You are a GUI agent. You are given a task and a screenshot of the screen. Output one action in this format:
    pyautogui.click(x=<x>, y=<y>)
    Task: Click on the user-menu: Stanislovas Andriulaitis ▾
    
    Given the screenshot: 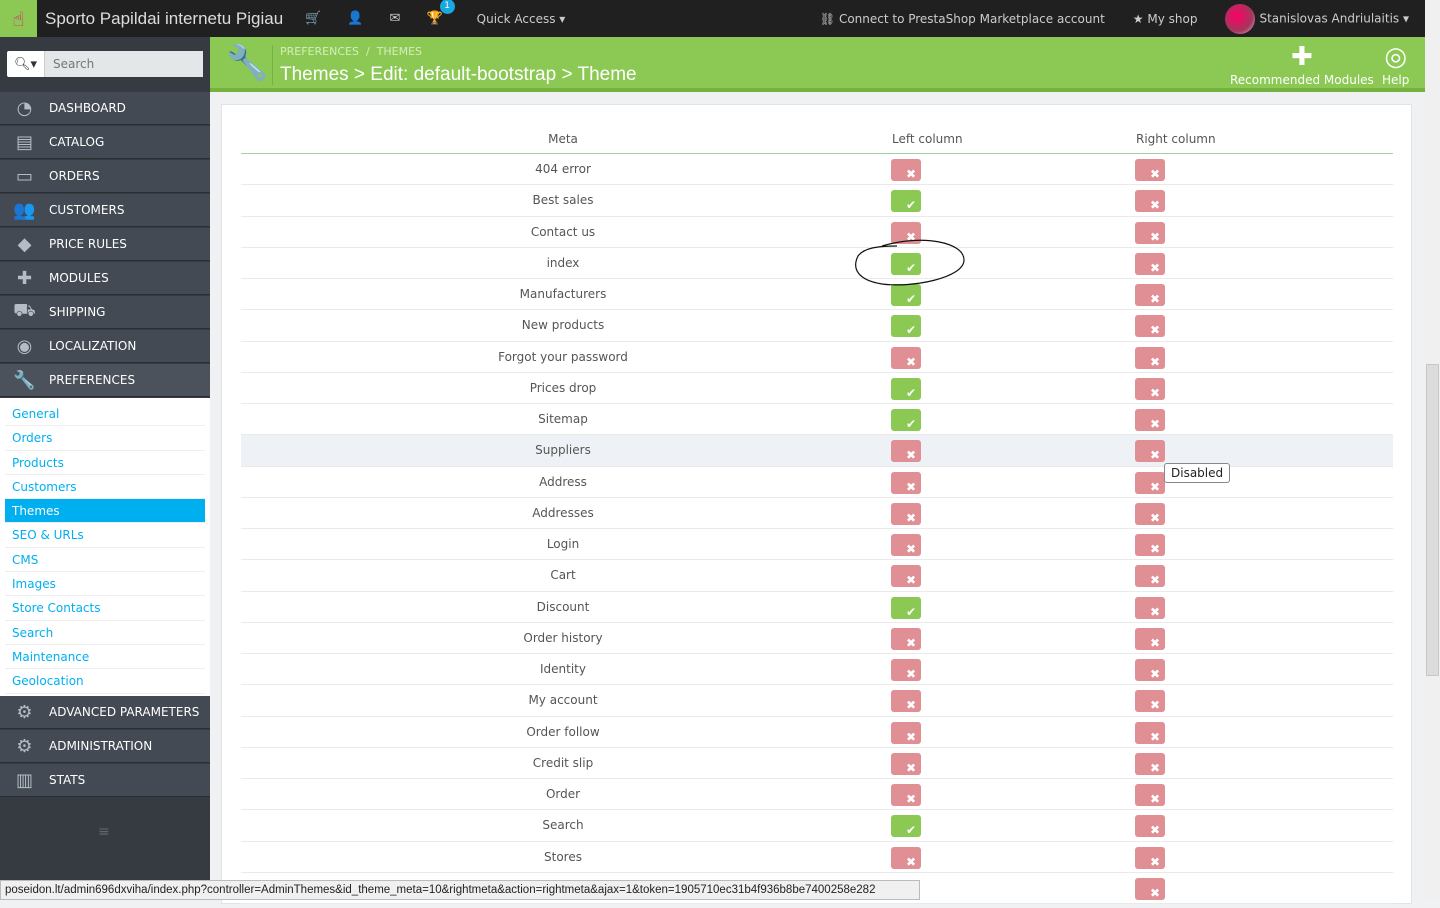 What is the action you would take?
    pyautogui.click(x=1317, y=18)
    